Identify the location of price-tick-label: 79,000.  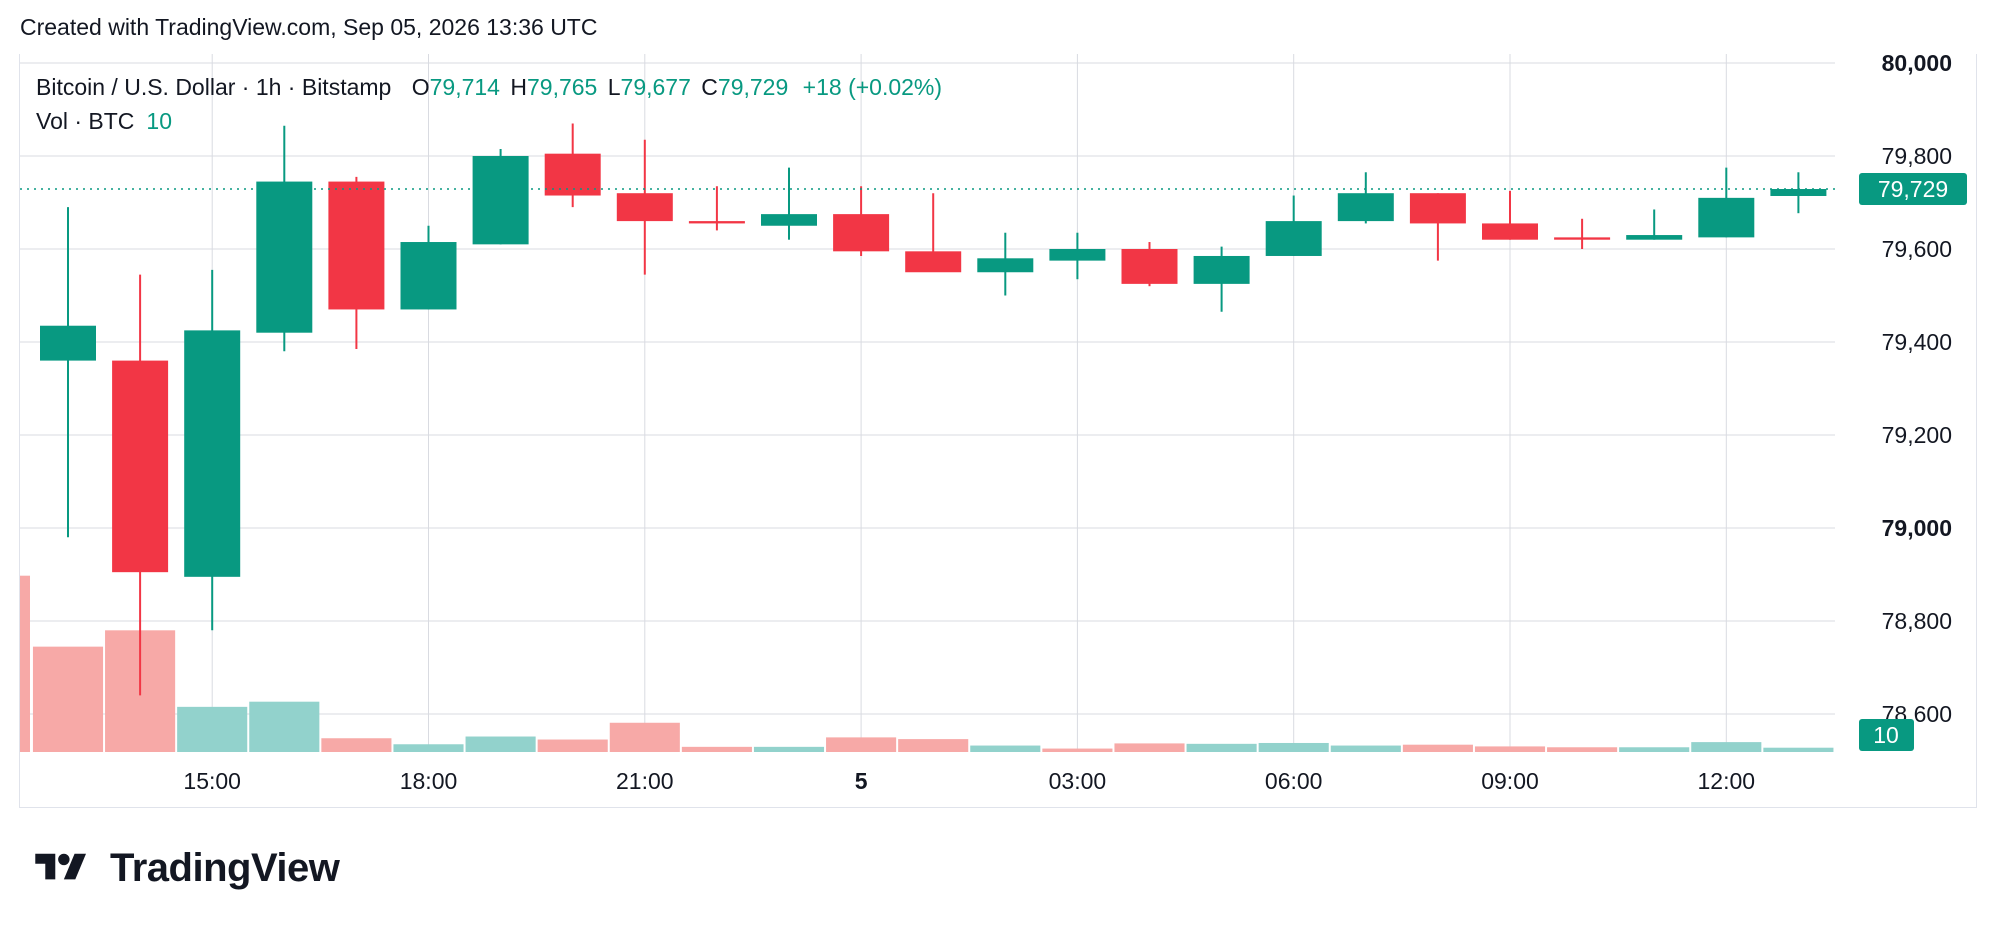
(1917, 528).